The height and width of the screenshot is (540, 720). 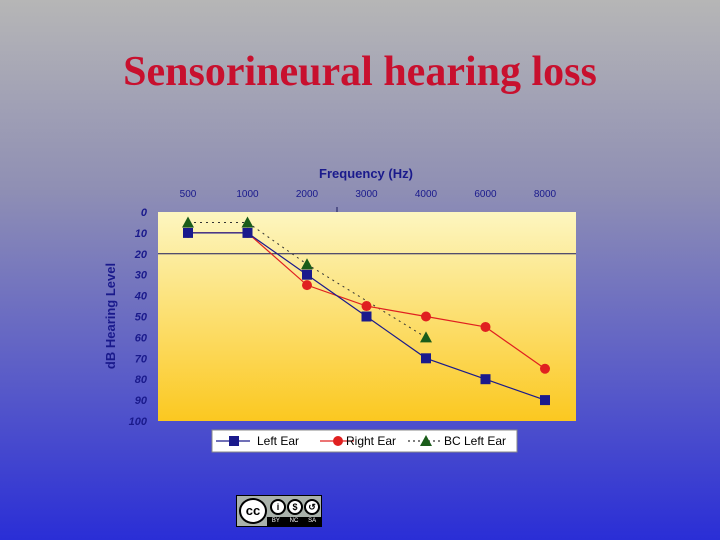 What do you see at coordinates (144, 213) in the screenshot?
I see `y-tick-label: 0` at bounding box center [144, 213].